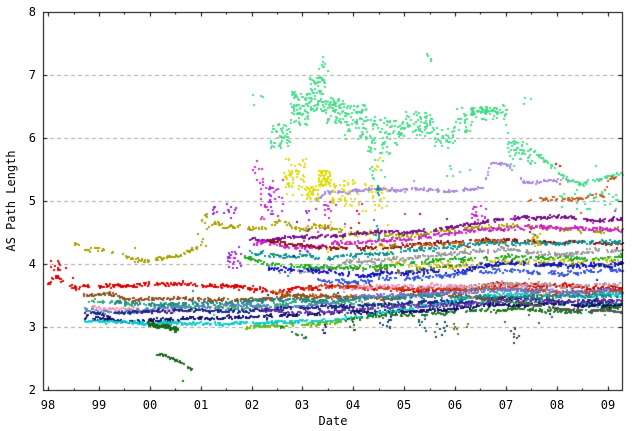 The width and height of the screenshot is (640, 431). I want to click on x-tick-label: 98, so click(48, 405).